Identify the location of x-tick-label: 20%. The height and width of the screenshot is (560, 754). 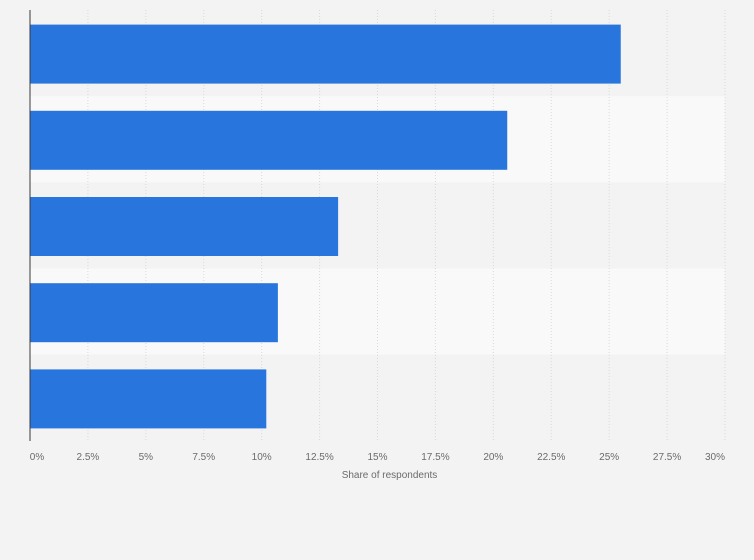
(493, 457).